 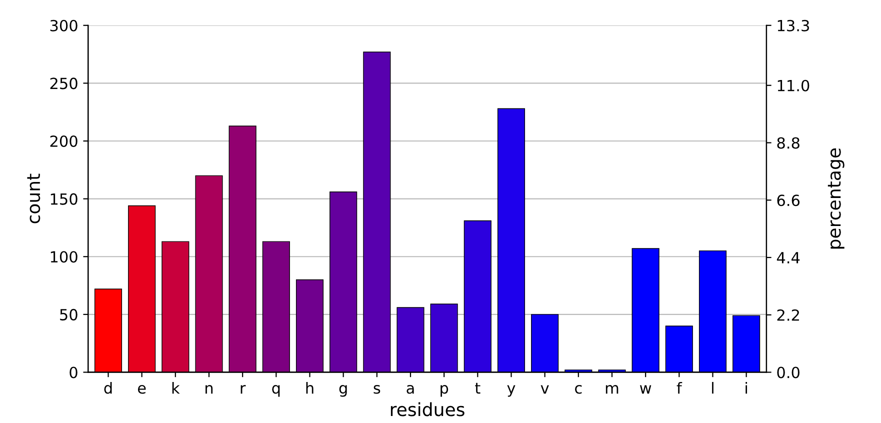 What do you see at coordinates (713, 388) in the screenshot?
I see `x-tick-label: l` at bounding box center [713, 388].